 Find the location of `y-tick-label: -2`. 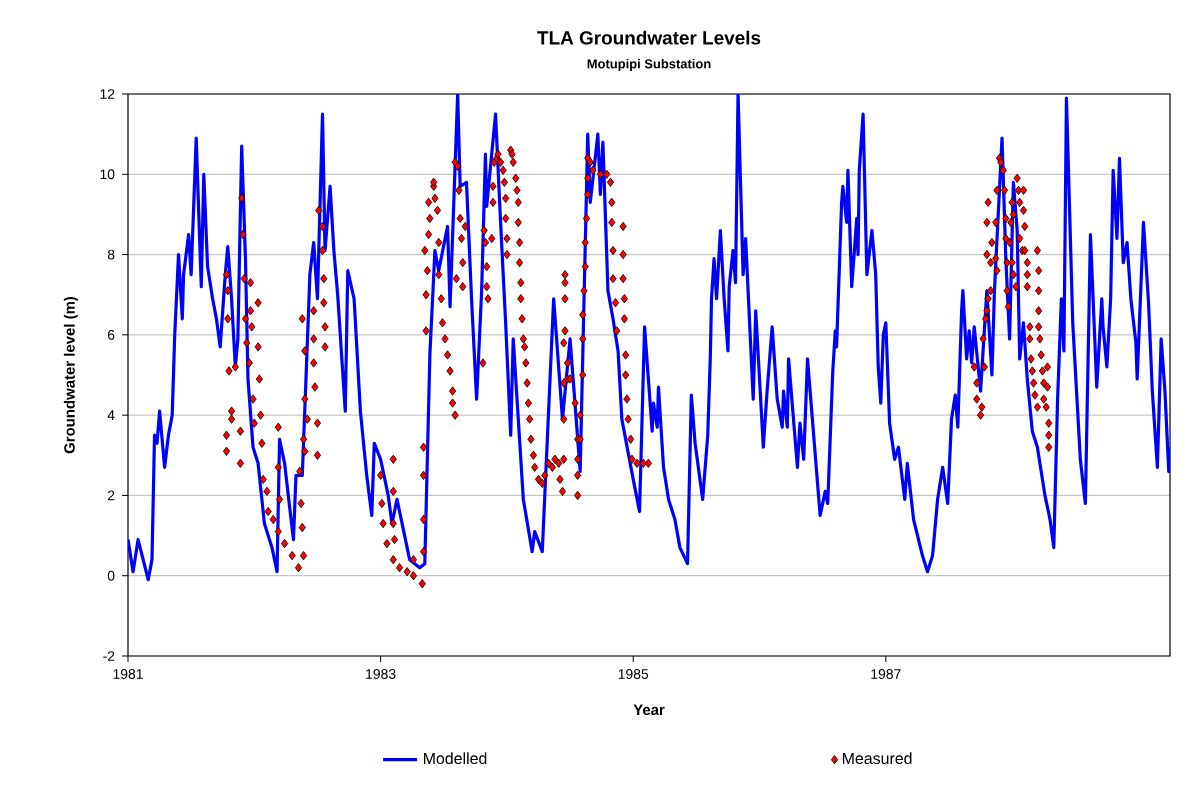

y-tick-label: -2 is located at coordinates (109, 656).